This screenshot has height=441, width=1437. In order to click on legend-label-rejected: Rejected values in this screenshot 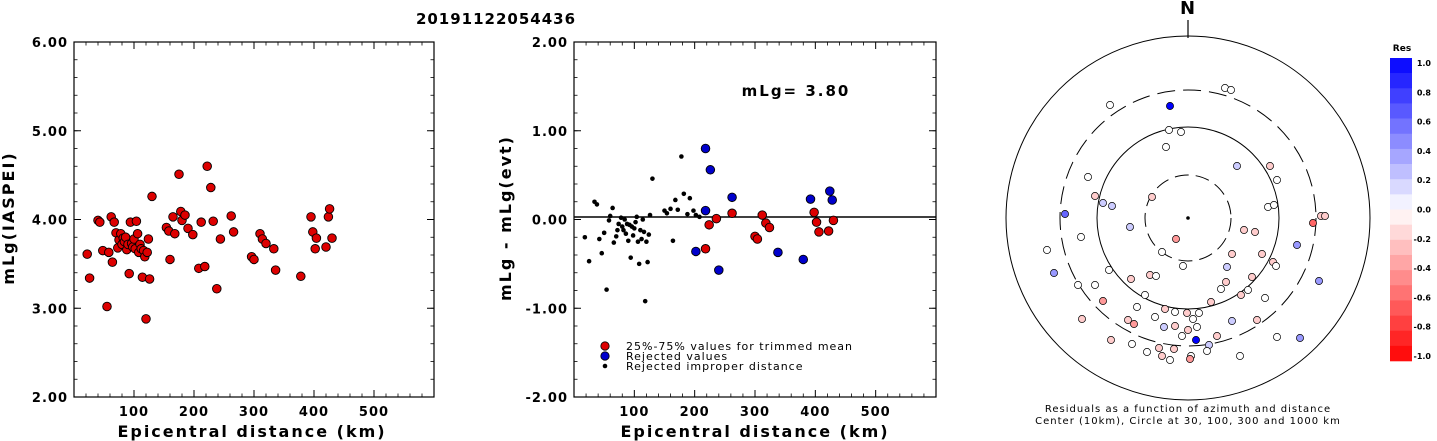, I will do `click(677, 356)`.